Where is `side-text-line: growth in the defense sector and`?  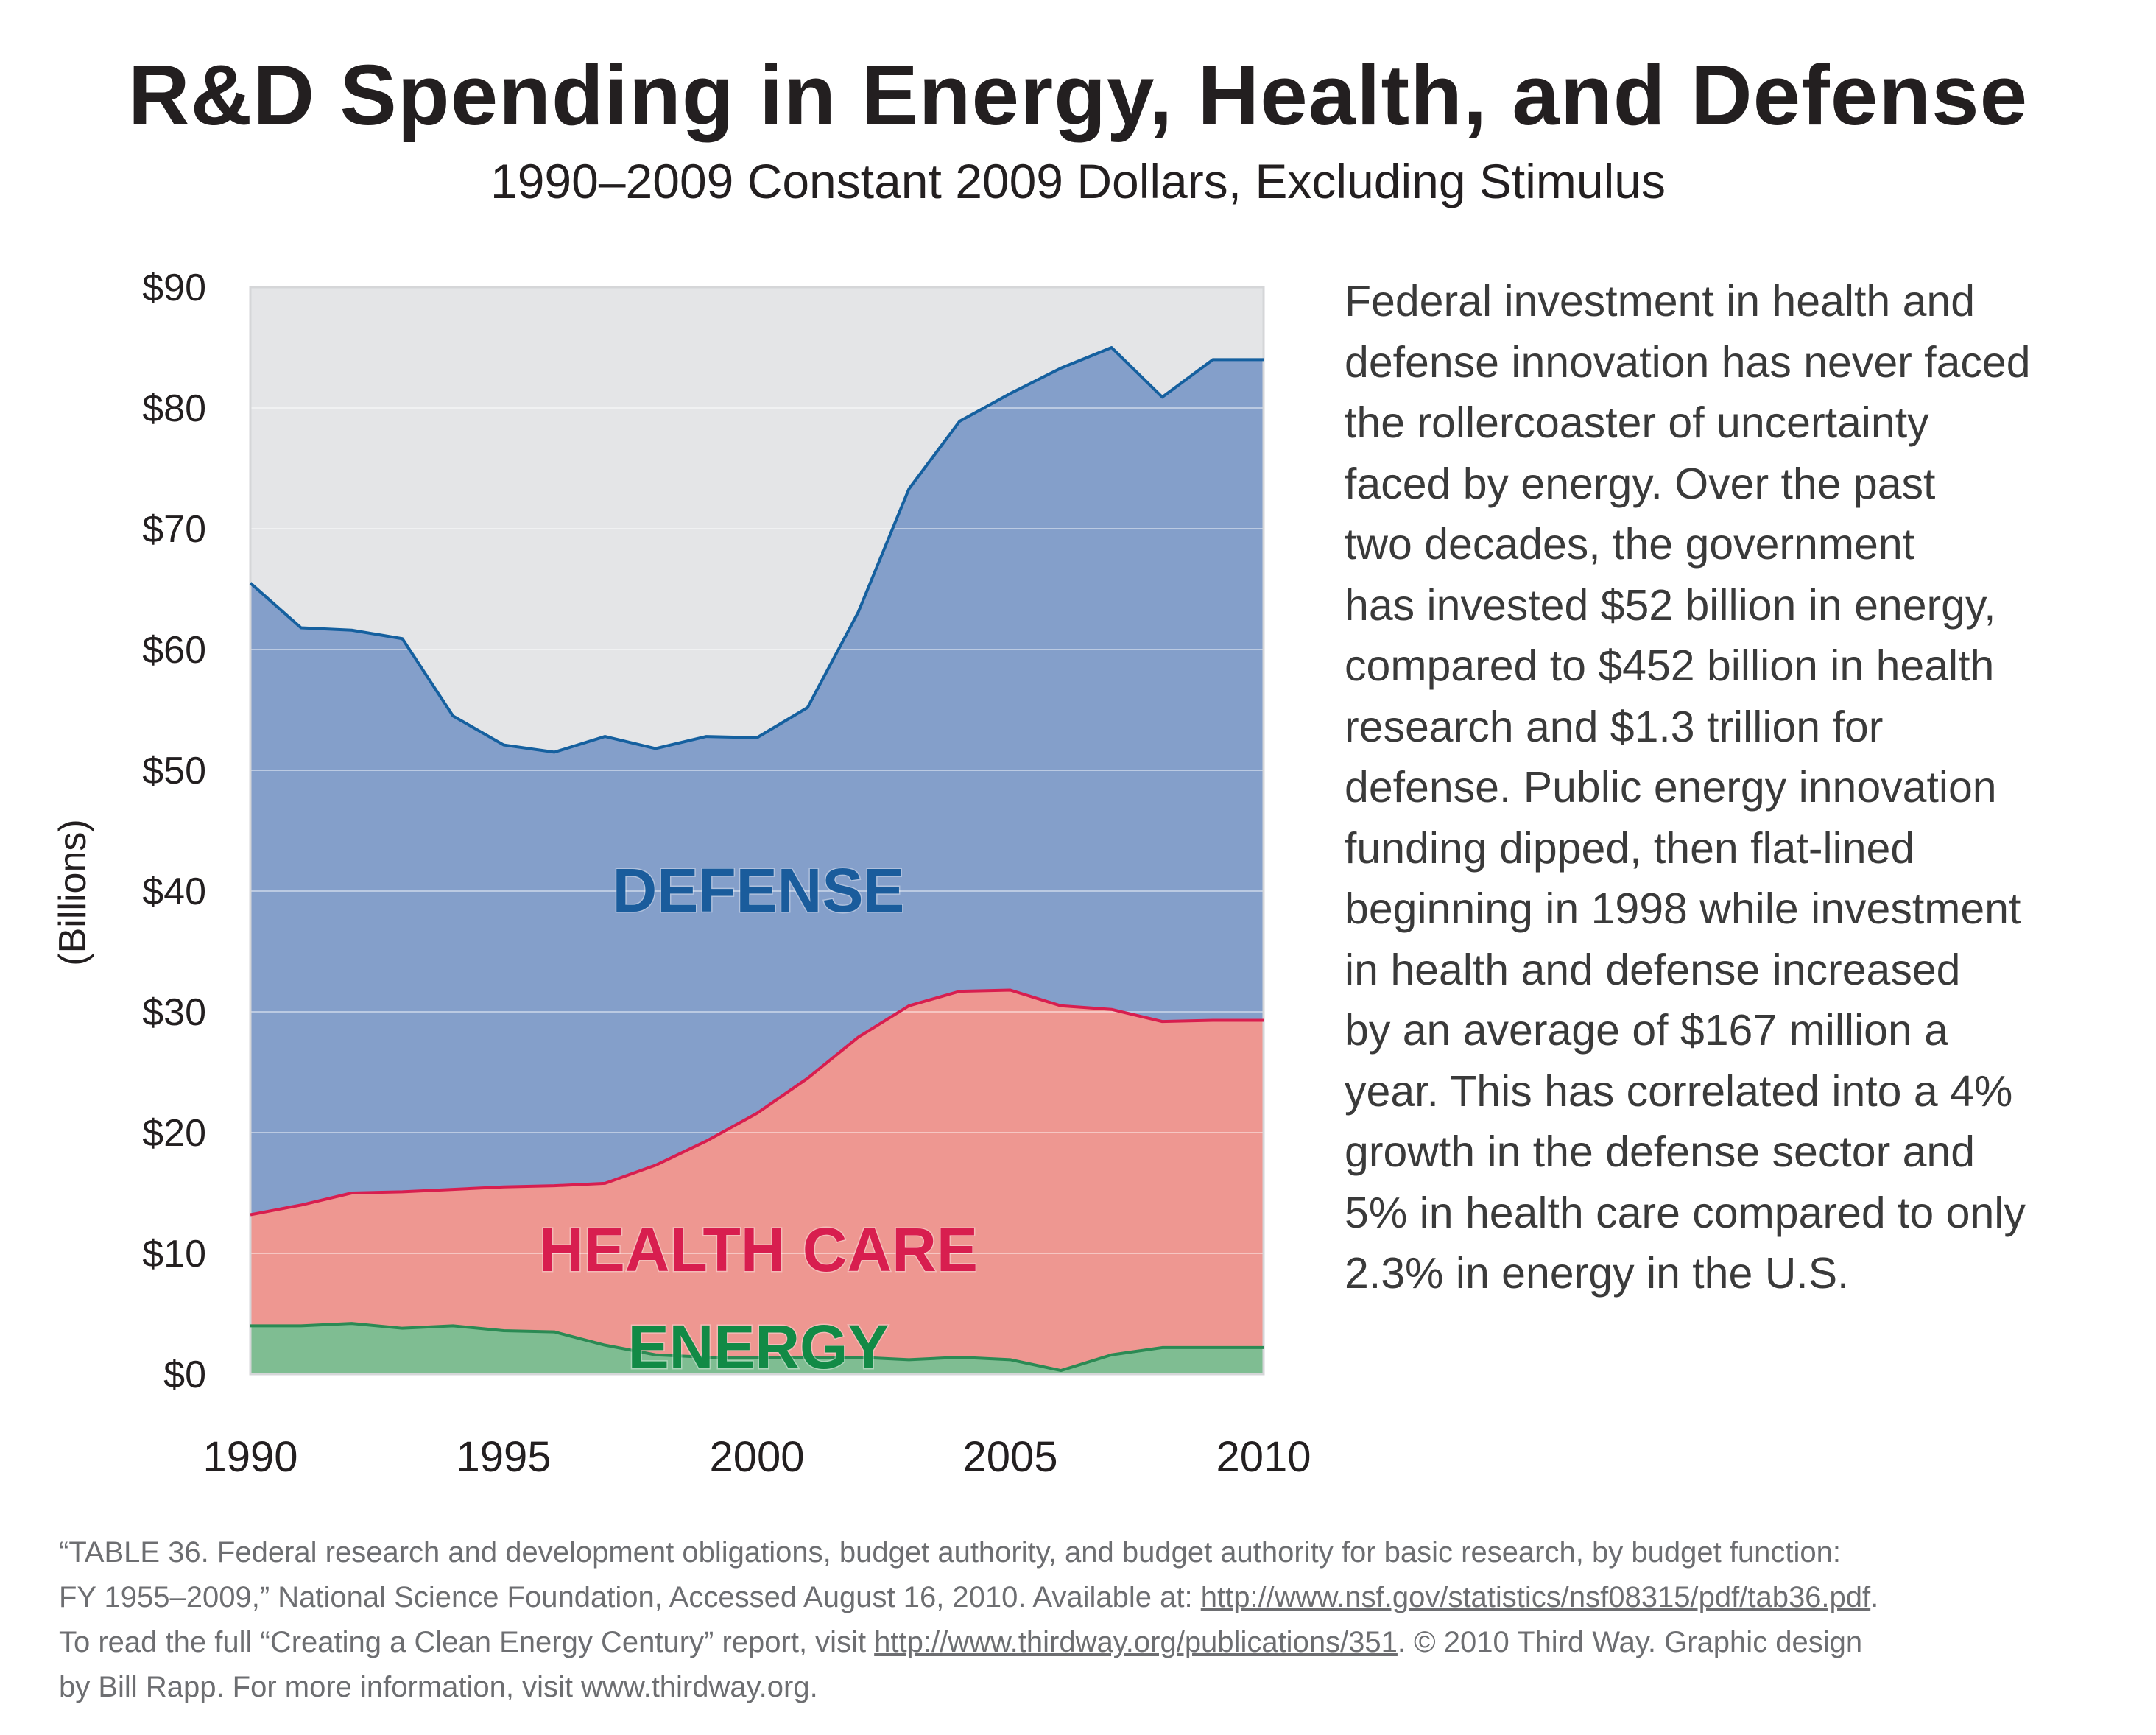 side-text-line: growth in the defense sector and is located at coordinates (1660, 1151).